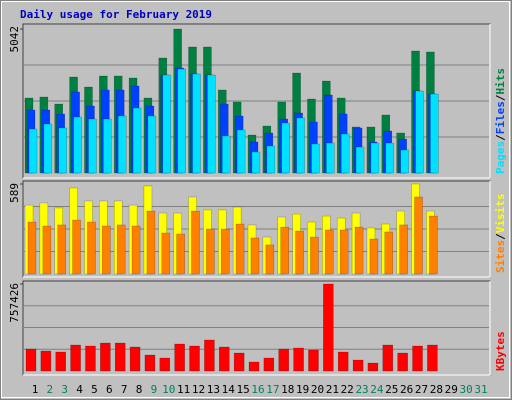  What do you see at coordinates (116, 14) in the screenshot?
I see `chart-title: Daily usage for February 2019` at bounding box center [116, 14].